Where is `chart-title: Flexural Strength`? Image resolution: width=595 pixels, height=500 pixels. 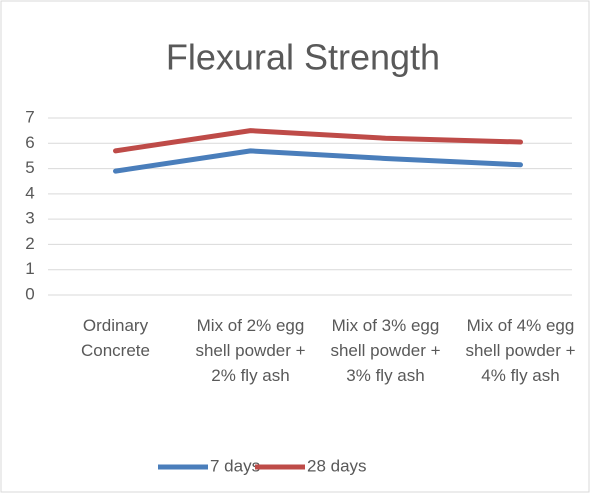 chart-title: Flexural Strength is located at coordinates (303, 57).